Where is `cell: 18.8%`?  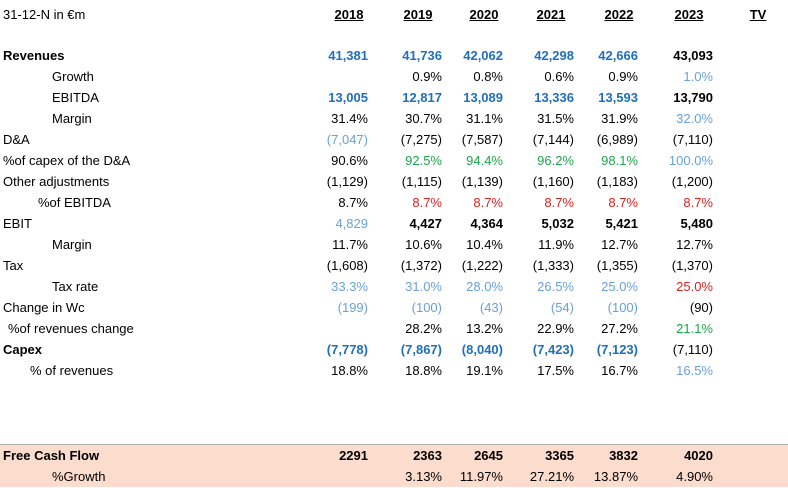
cell: 18.8% is located at coordinates (423, 370).